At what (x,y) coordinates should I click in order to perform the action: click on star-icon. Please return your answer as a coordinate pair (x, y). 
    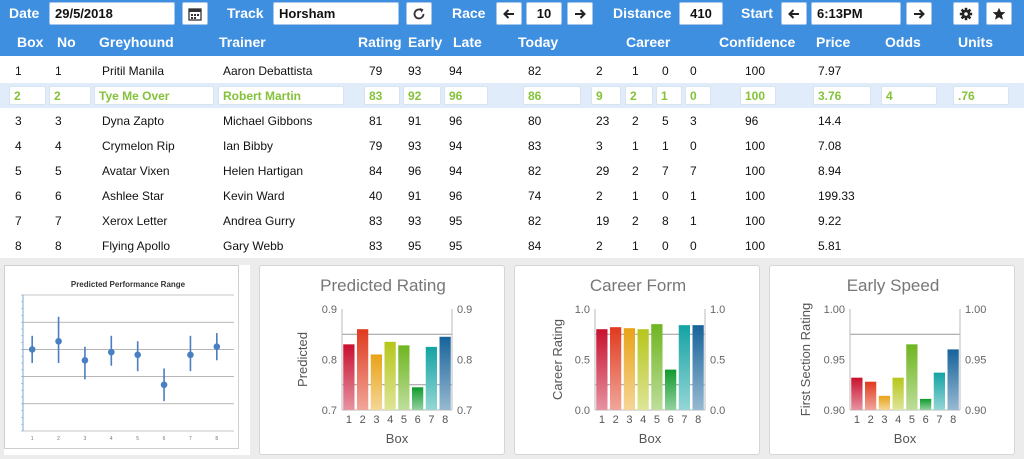
    Looking at the image, I should click on (999, 13).